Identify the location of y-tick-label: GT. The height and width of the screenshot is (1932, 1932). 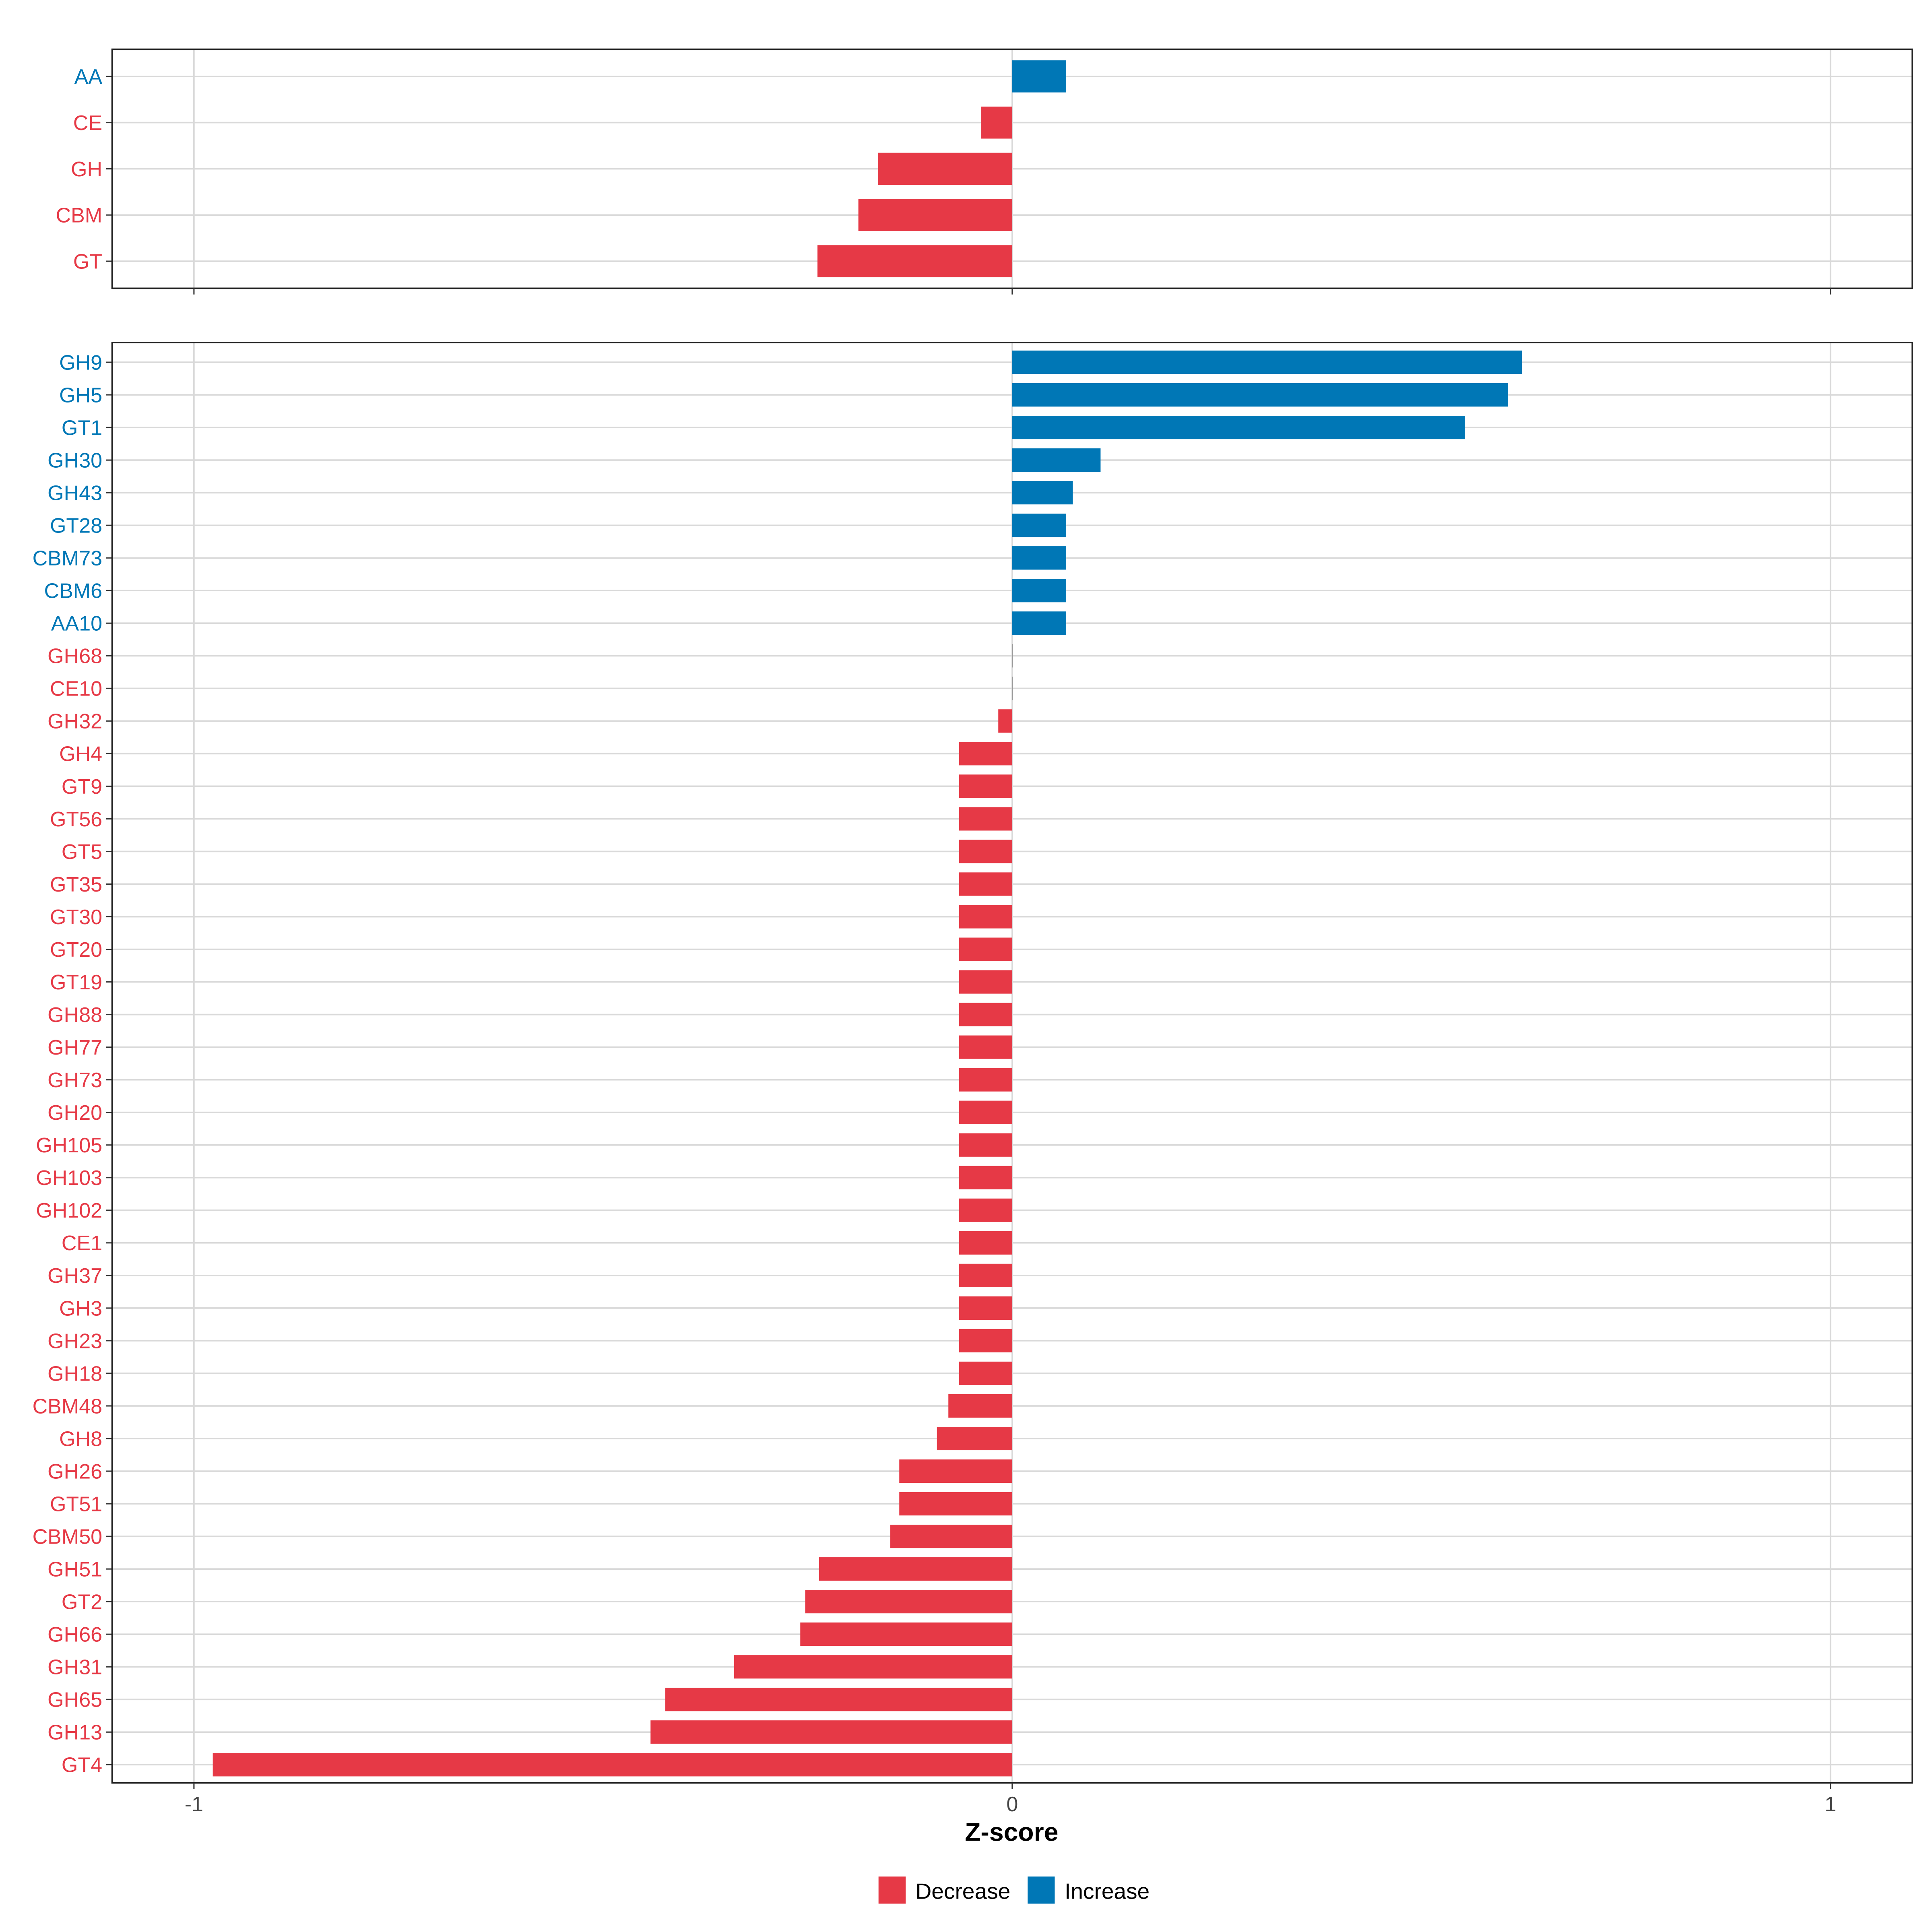
(87, 261).